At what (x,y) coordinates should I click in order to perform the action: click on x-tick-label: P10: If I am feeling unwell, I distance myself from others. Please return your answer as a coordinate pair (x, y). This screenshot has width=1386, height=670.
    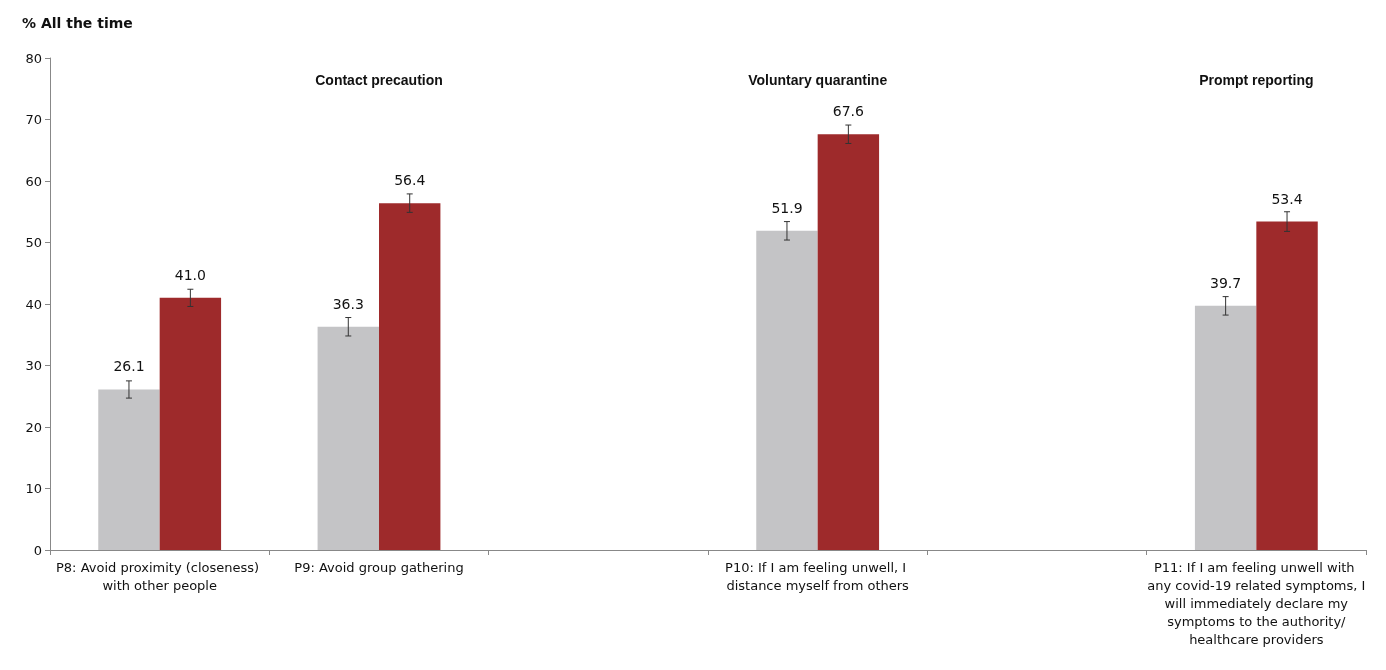
    Looking at the image, I should click on (818, 576).